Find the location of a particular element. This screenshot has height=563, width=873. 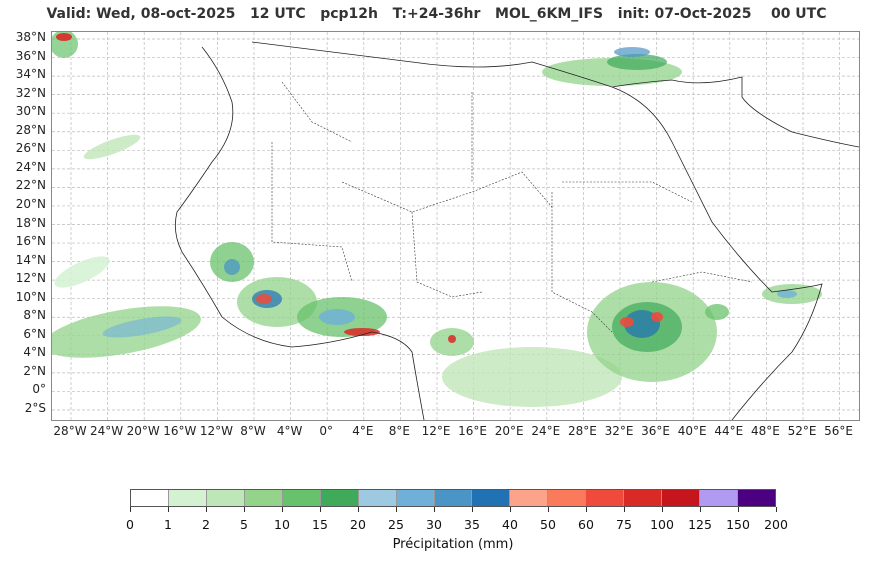

longitude-label: 20°E is located at coordinates (509, 431).